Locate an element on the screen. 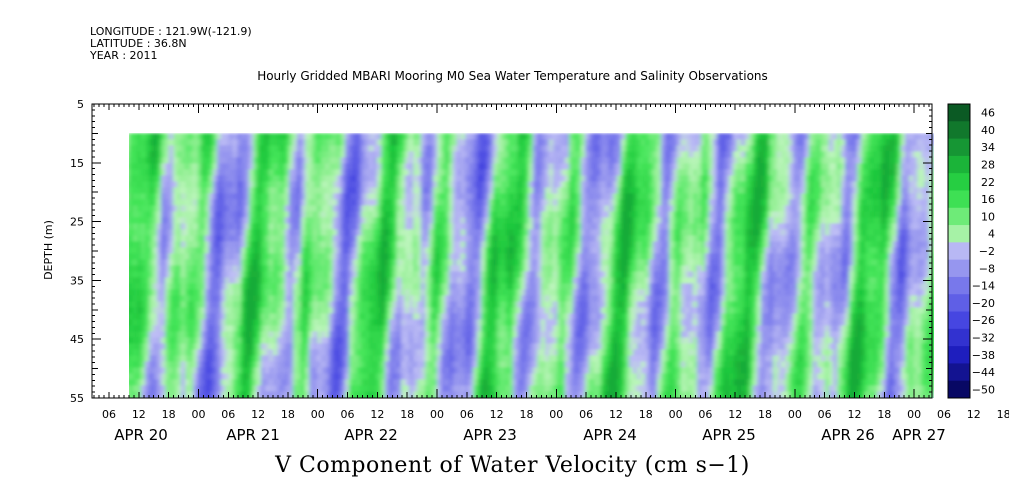 The image size is (1009, 504). colorbar-label: 16 is located at coordinates (988, 199).